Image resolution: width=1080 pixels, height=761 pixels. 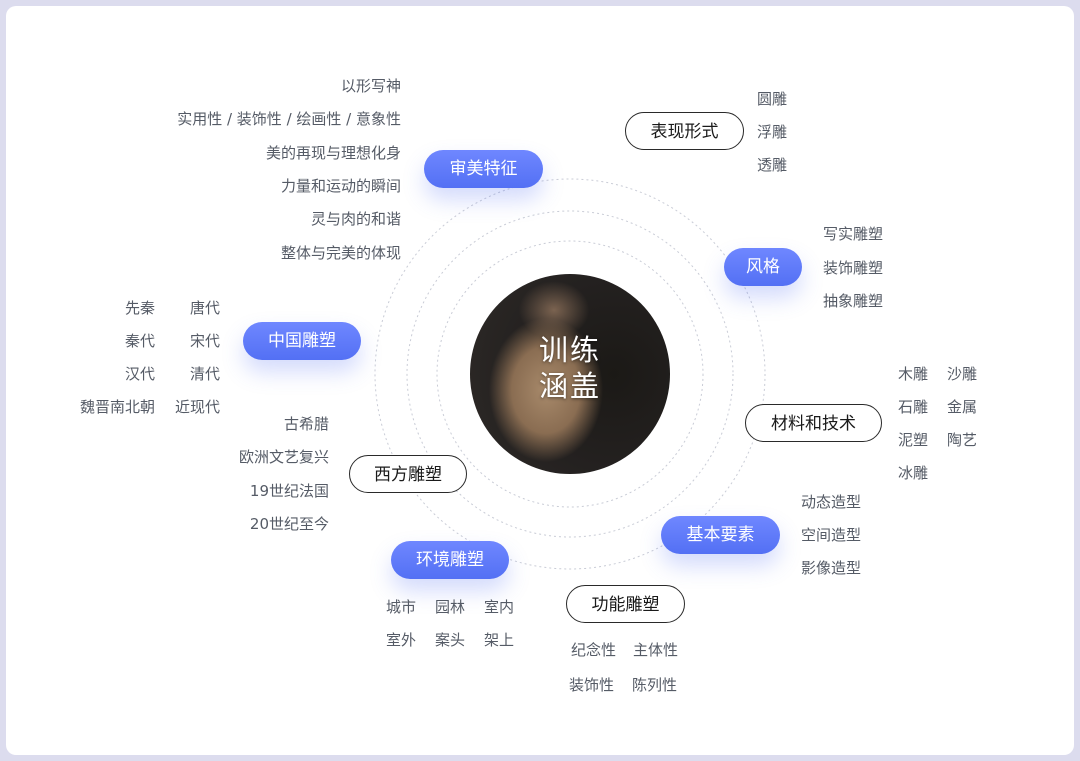 What do you see at coordinates (569, 350) in the screenshot?
I see `center-title-line1: 训练` at bounding box center [569, 350].